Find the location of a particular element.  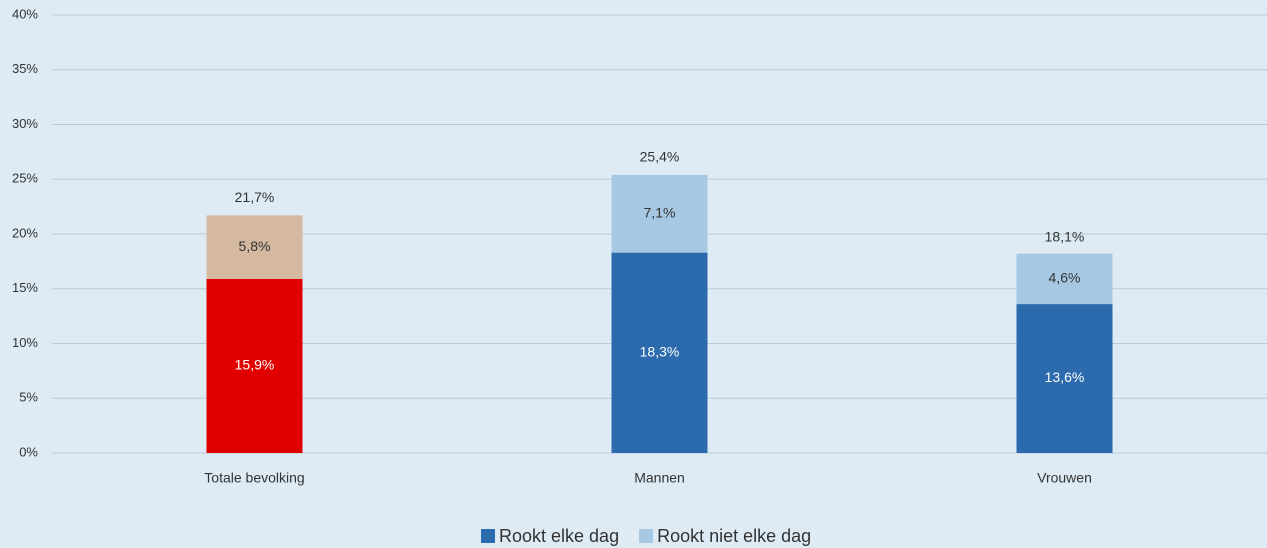

y-tick-label: 30% is located at coordinates (25, 123).